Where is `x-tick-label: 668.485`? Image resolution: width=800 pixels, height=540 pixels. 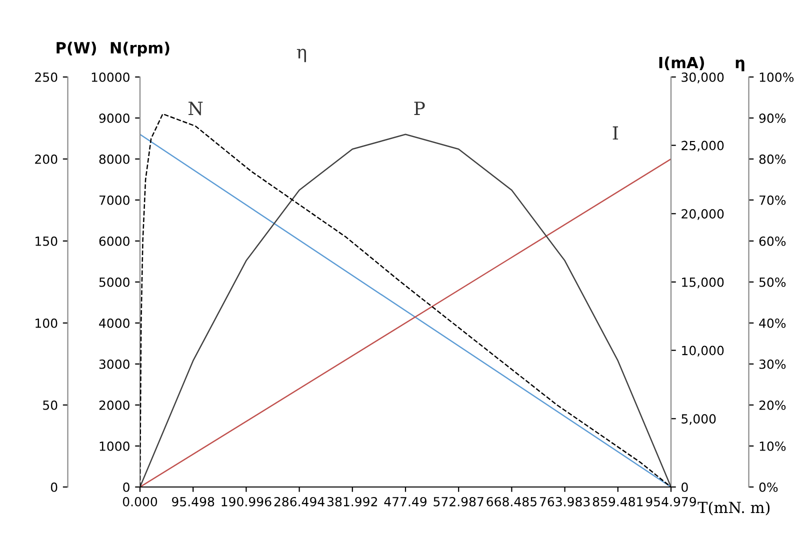 x-tick-label: 668.485 is located at coordinates (511, 501).